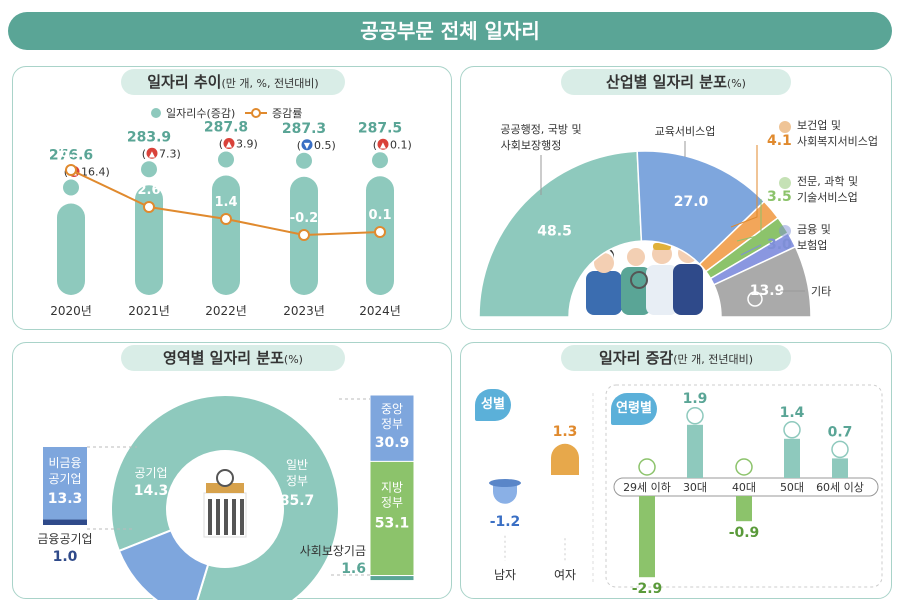 Image resolution: width=904 pixels, height=611 pixels. I want to click on enterprise-category-label: 공기업, so click(64, 479).